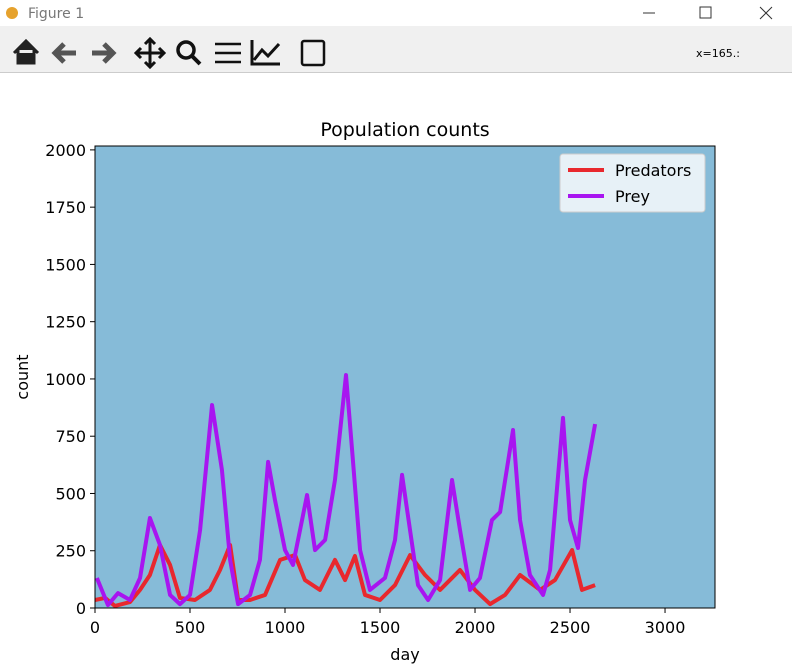  Describe the element at coordinates (475, 627) in the screenshot. I see `x-tick-label: 2000` at that location.